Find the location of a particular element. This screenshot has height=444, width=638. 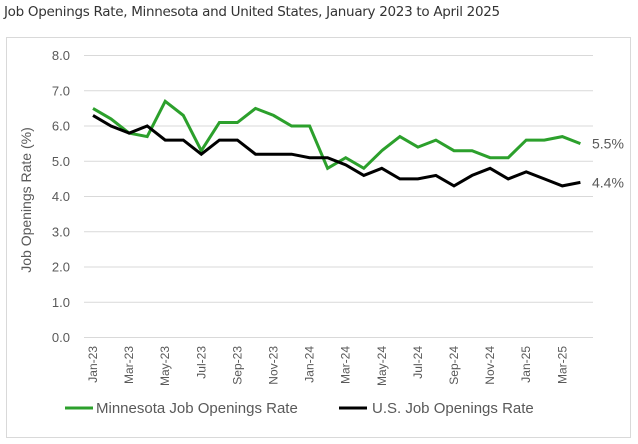

y-tick-label: 1.0 is located at coordinates (61, 302).